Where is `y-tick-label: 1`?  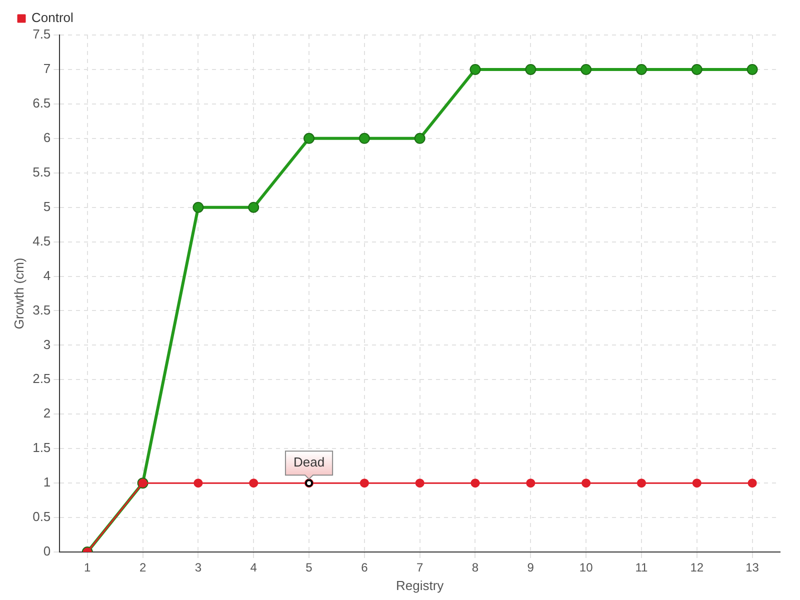
y-tick-label: 1 is located at coordinates (47, 482).